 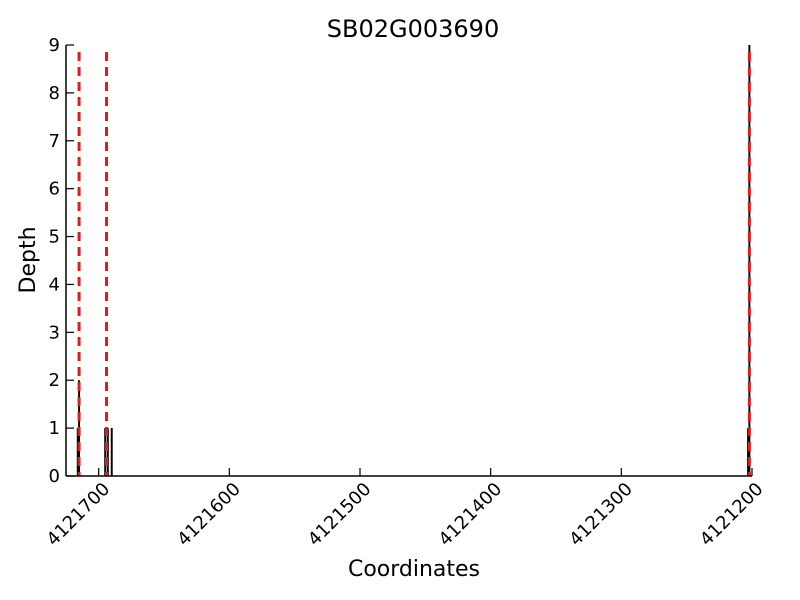 I want to click on y-tick-label-4: 4, so click(x=54, y=284).